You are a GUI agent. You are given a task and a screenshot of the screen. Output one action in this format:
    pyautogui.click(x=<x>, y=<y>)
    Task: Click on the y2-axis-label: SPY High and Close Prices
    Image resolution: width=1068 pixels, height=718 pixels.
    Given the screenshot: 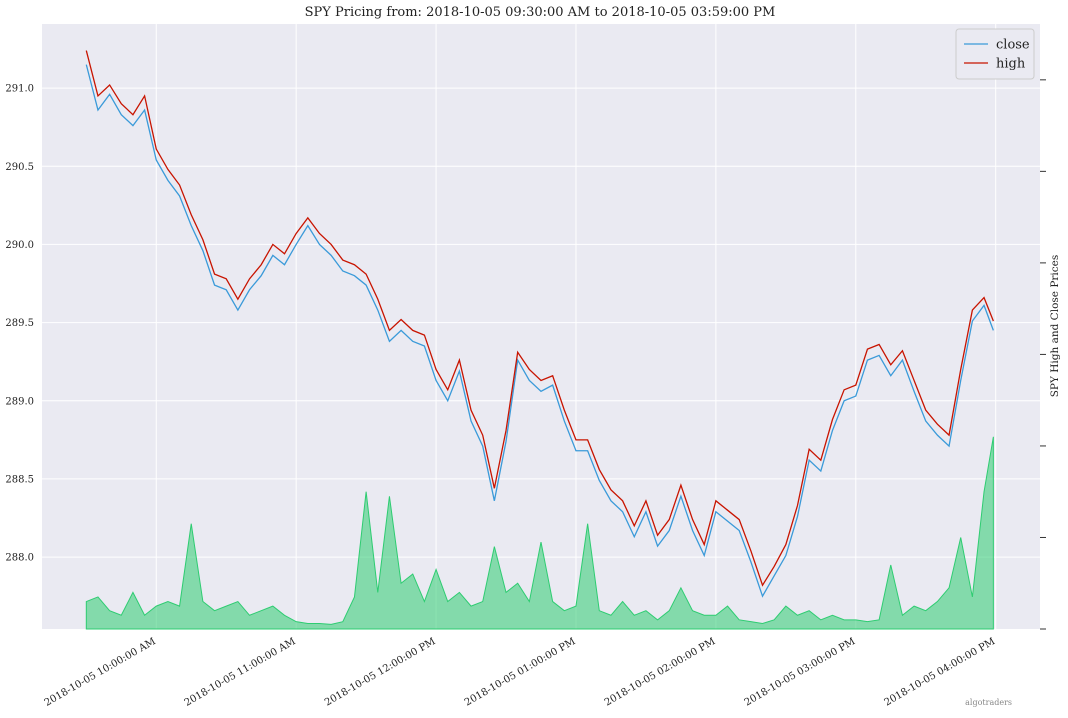 What is the action you would take?
    pyautogui.click(x=1055, y=326)
    